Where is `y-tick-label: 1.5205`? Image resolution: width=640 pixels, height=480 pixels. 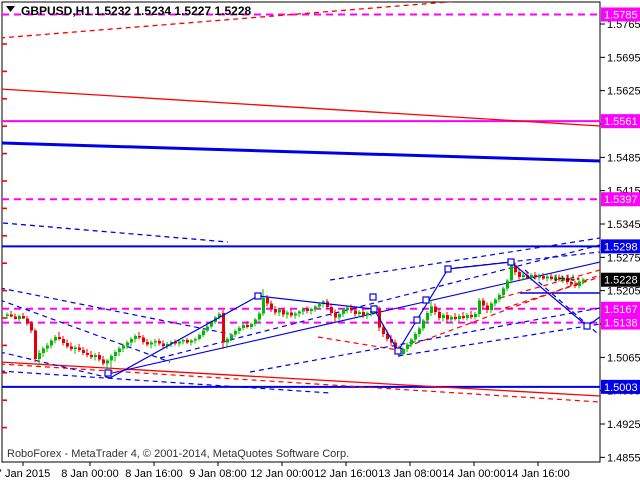
y-tick-label: 1.5205 is located at coordinates (623, 292).